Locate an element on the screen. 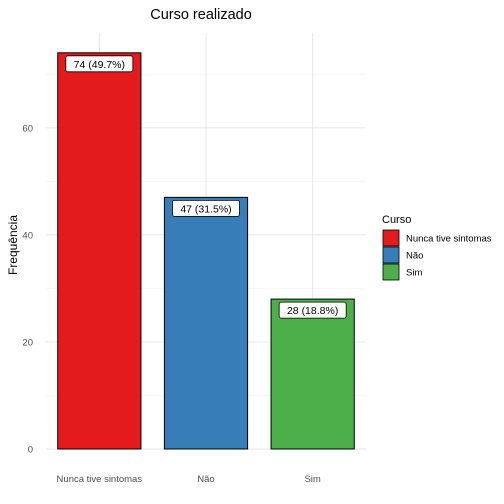 The image size is (504, 504). legend-label: Não is located at coordinates (414, 256).